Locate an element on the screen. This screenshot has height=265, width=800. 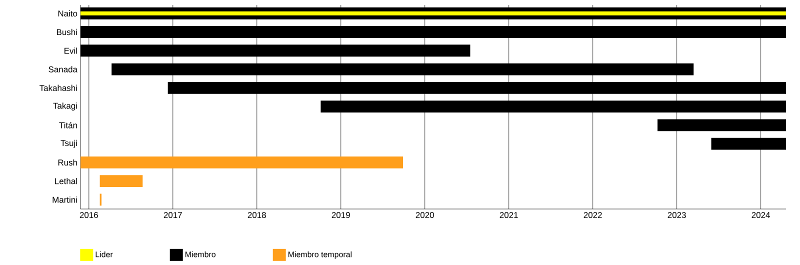
x-tick-label: 2019 is located at coordinates (341, 215).